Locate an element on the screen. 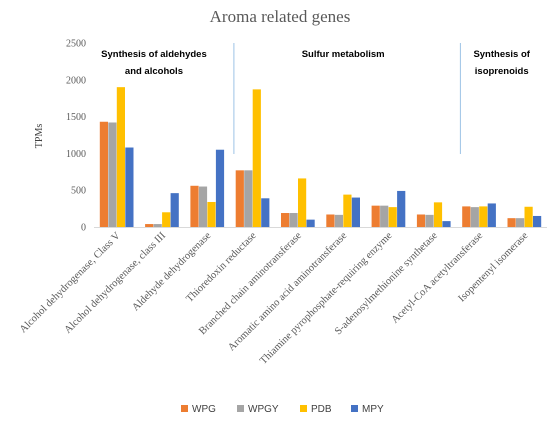 The height and width of the screenshot is (427, 550). legend-swatch-wpgy is located at coordinates (240, 408).